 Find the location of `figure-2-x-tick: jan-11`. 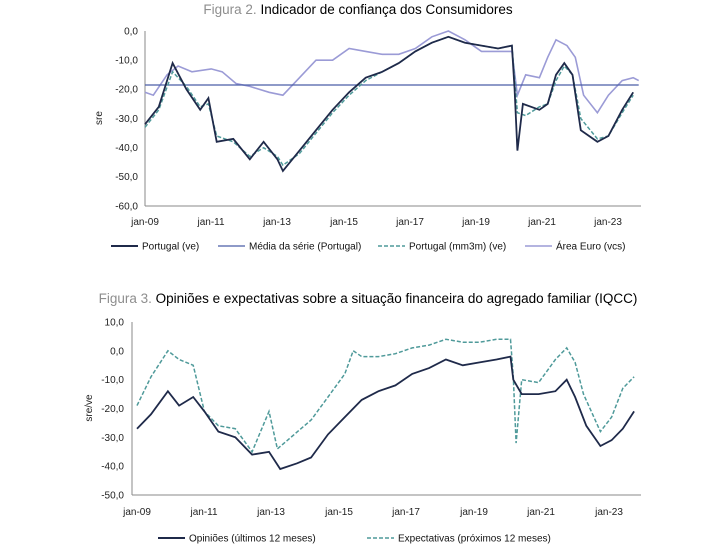

figure-2-x-tick: jan-11 is located at coordinates (210, 222).